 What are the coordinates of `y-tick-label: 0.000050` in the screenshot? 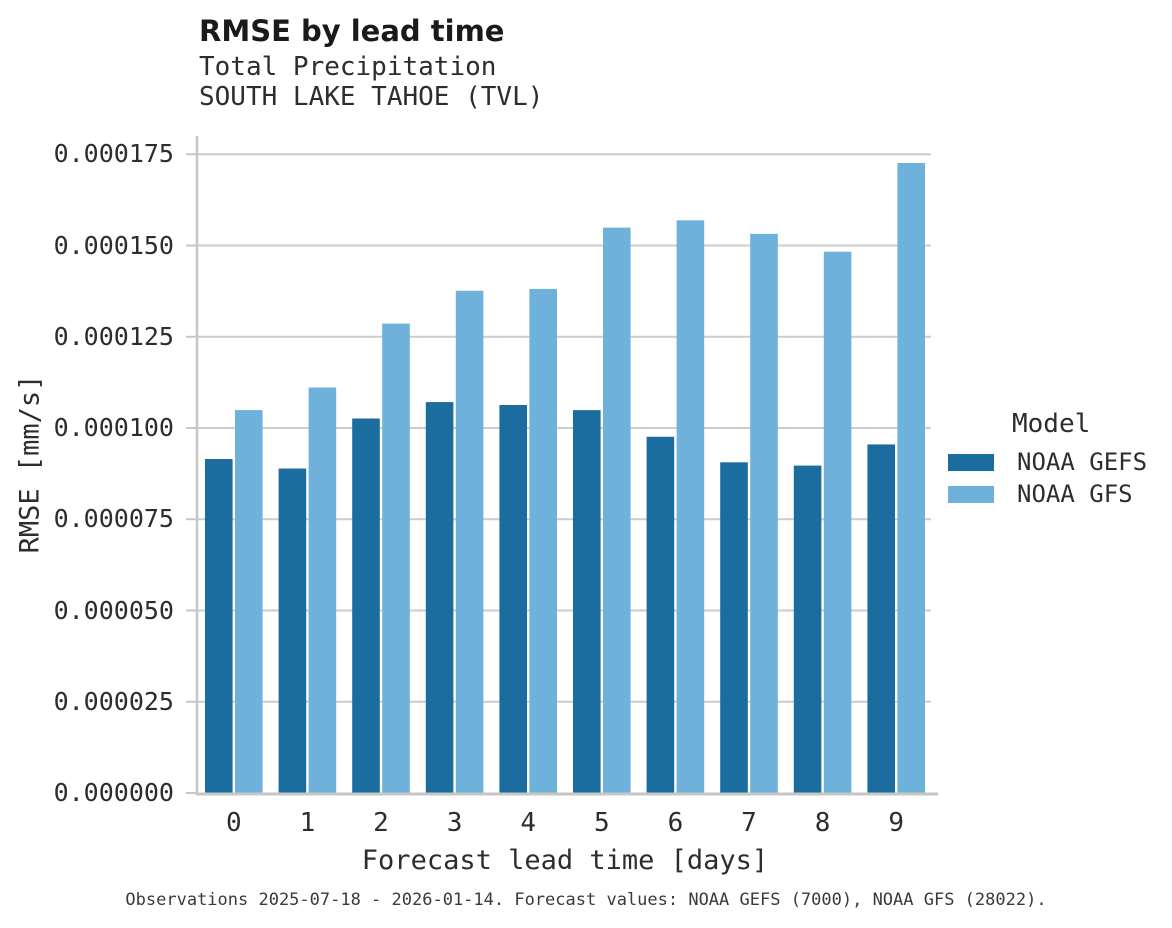 It's located at (113, 610).